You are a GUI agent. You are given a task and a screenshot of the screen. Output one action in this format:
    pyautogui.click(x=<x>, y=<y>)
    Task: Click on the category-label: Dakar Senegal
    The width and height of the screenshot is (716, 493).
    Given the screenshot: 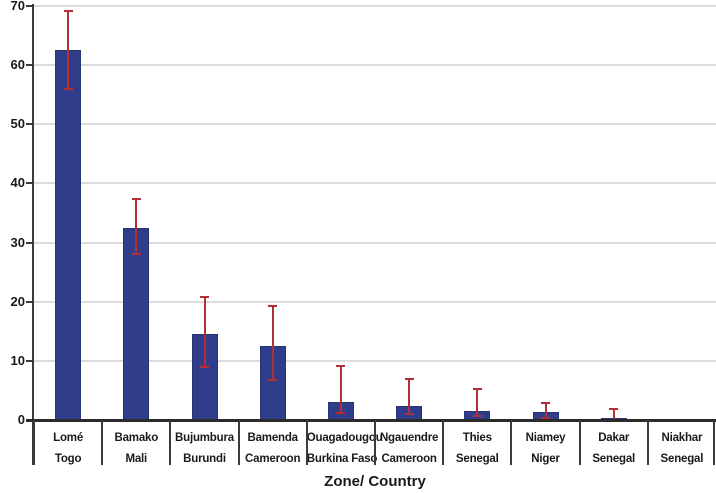 What is the action you would take?
    pyautogui.click(x=614, y=444)
    